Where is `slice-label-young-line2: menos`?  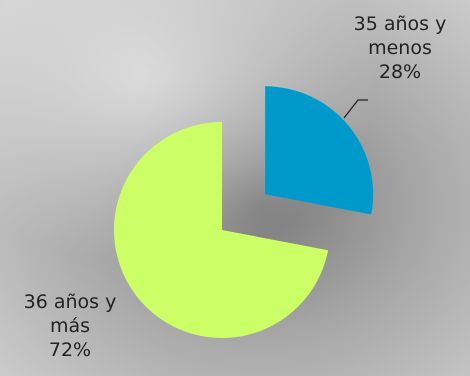
slice-label-young-line2: menos is located at coordinates (400, 48).